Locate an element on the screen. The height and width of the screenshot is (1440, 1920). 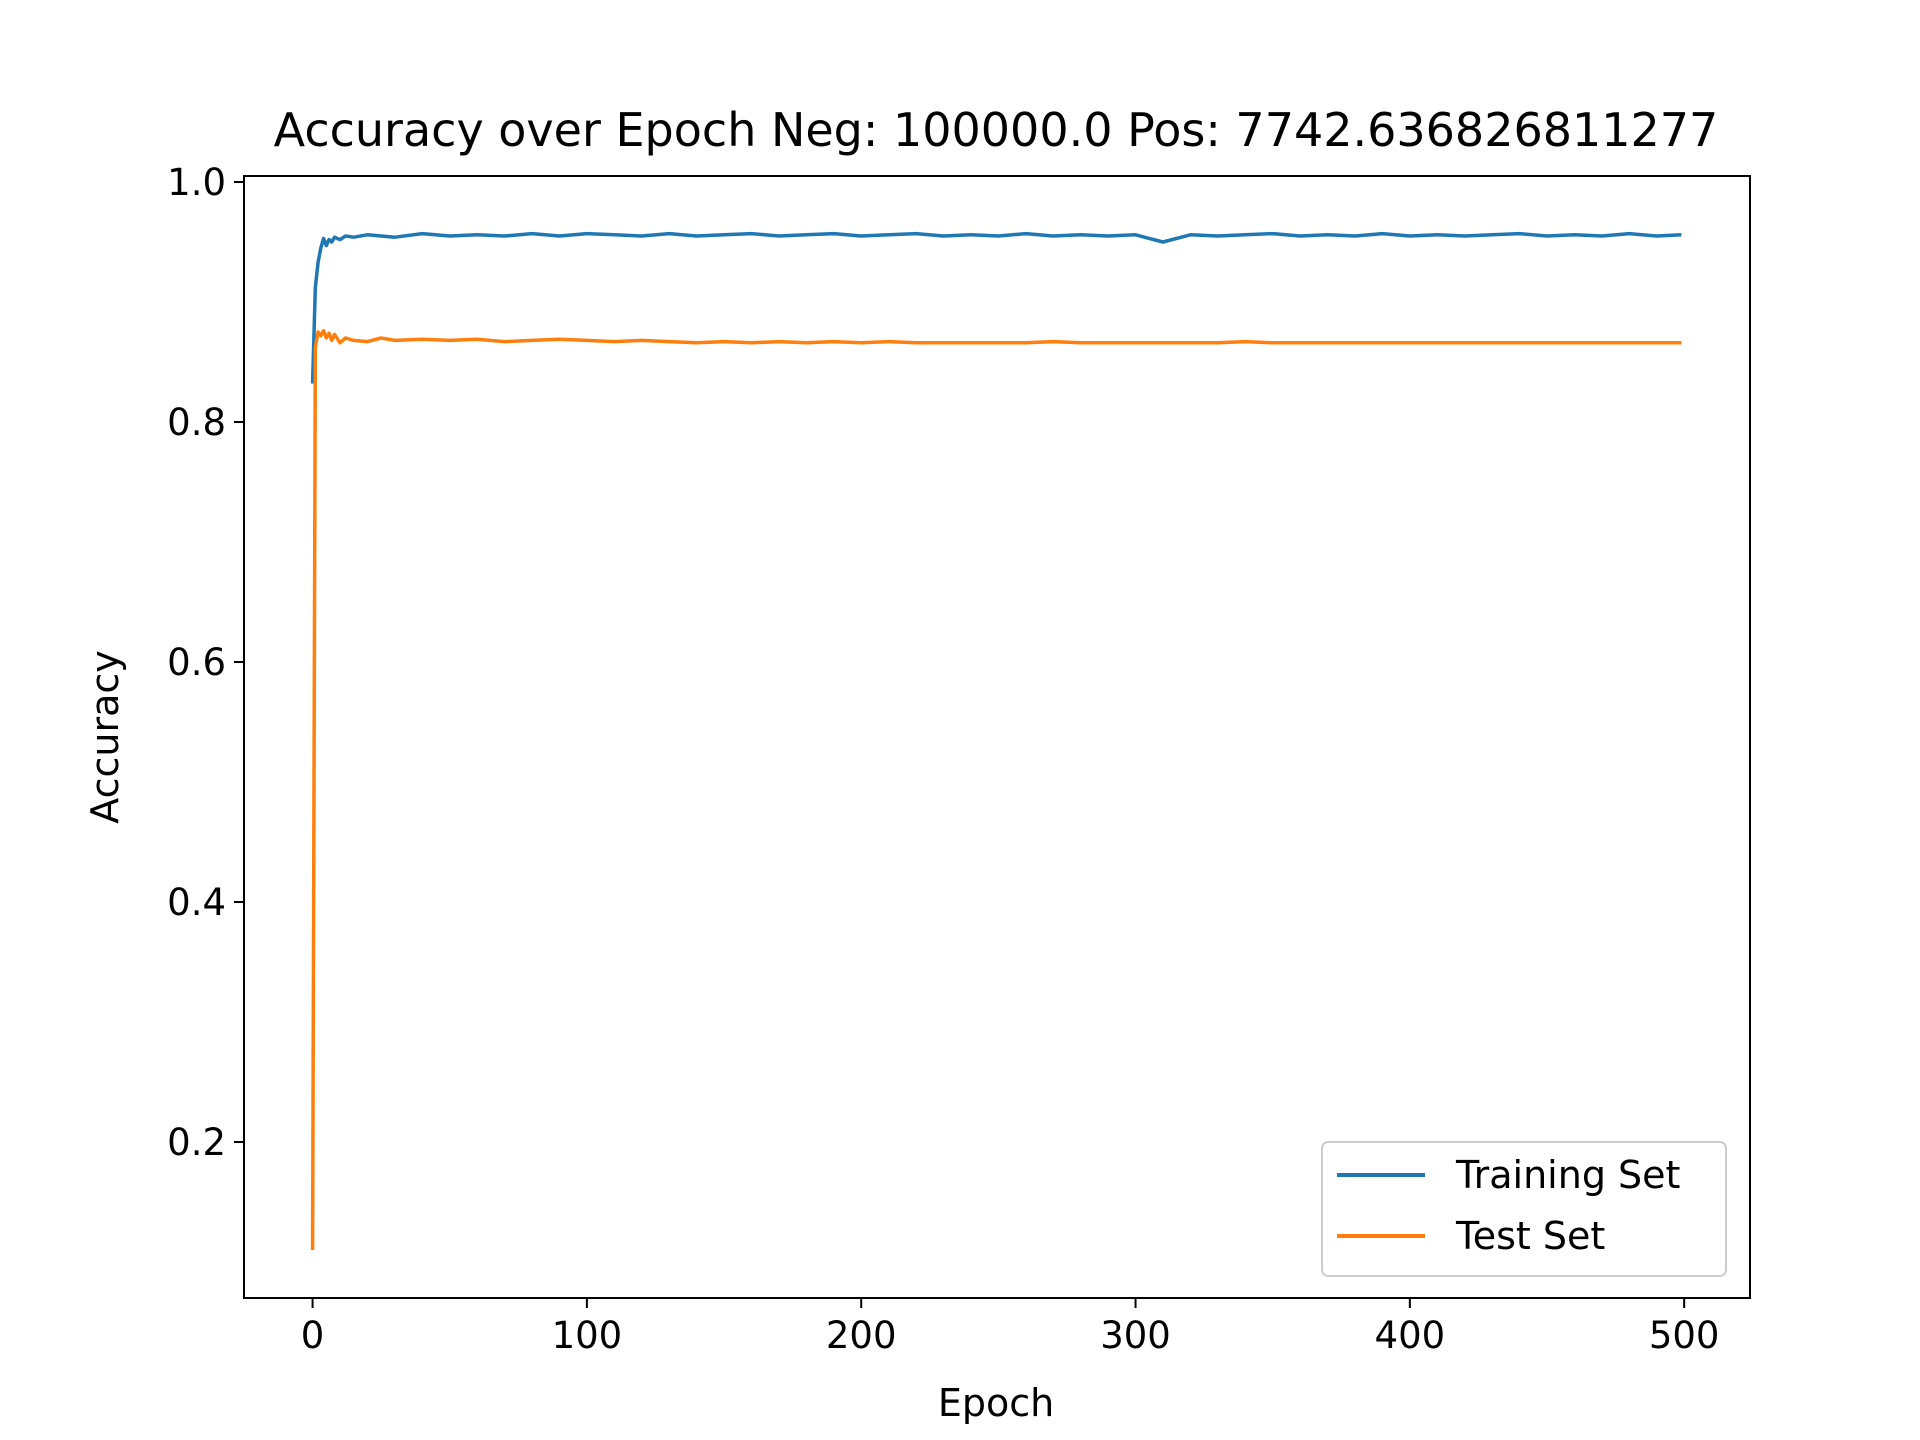
legend-label-training-set: Training Set is located at coordinates (1567, 1175).